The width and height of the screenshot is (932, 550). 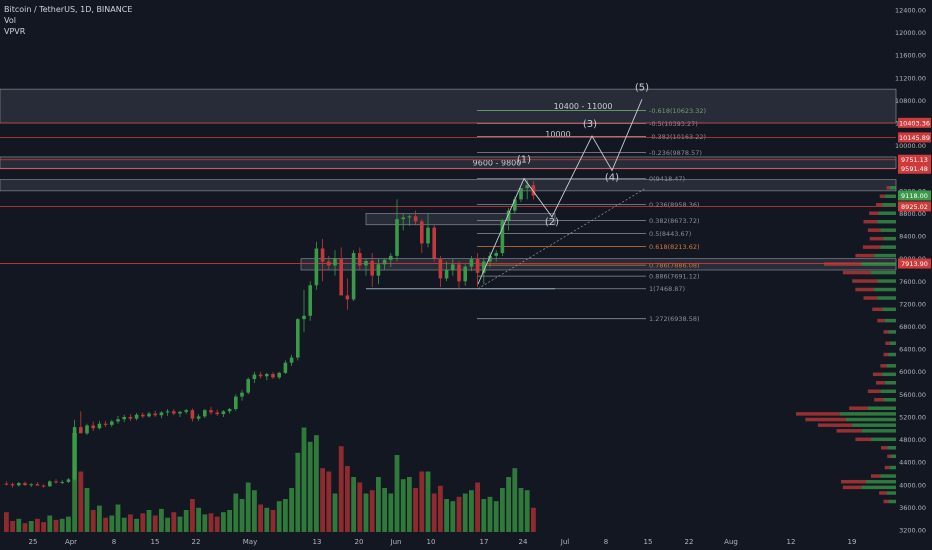 I want to click on price-tag-label: 9118.00, so click(x=914, y=196).